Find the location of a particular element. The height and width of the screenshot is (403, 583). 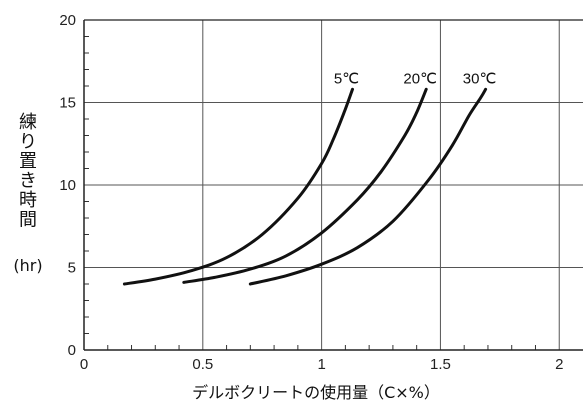

x-tick-label: 0 is located at coordinates (84, 364).